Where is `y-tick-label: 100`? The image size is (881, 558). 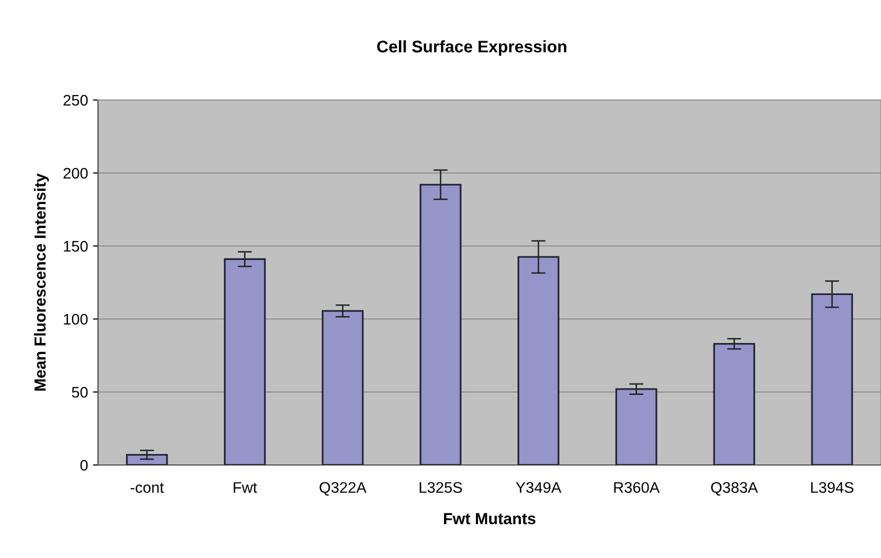 y-tick-label: 100 is located at coordinates (76, 319).